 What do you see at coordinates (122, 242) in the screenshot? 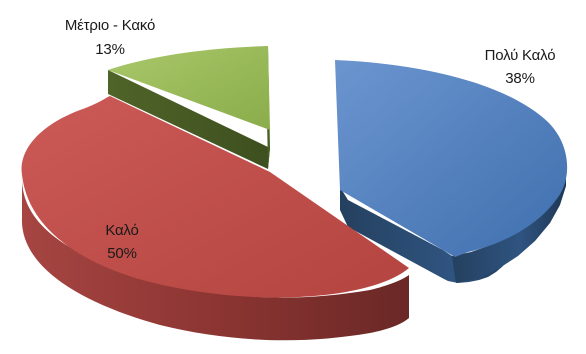
I see `slice-label-kalo: Καλό 50%` at bounding box center [122, 242].